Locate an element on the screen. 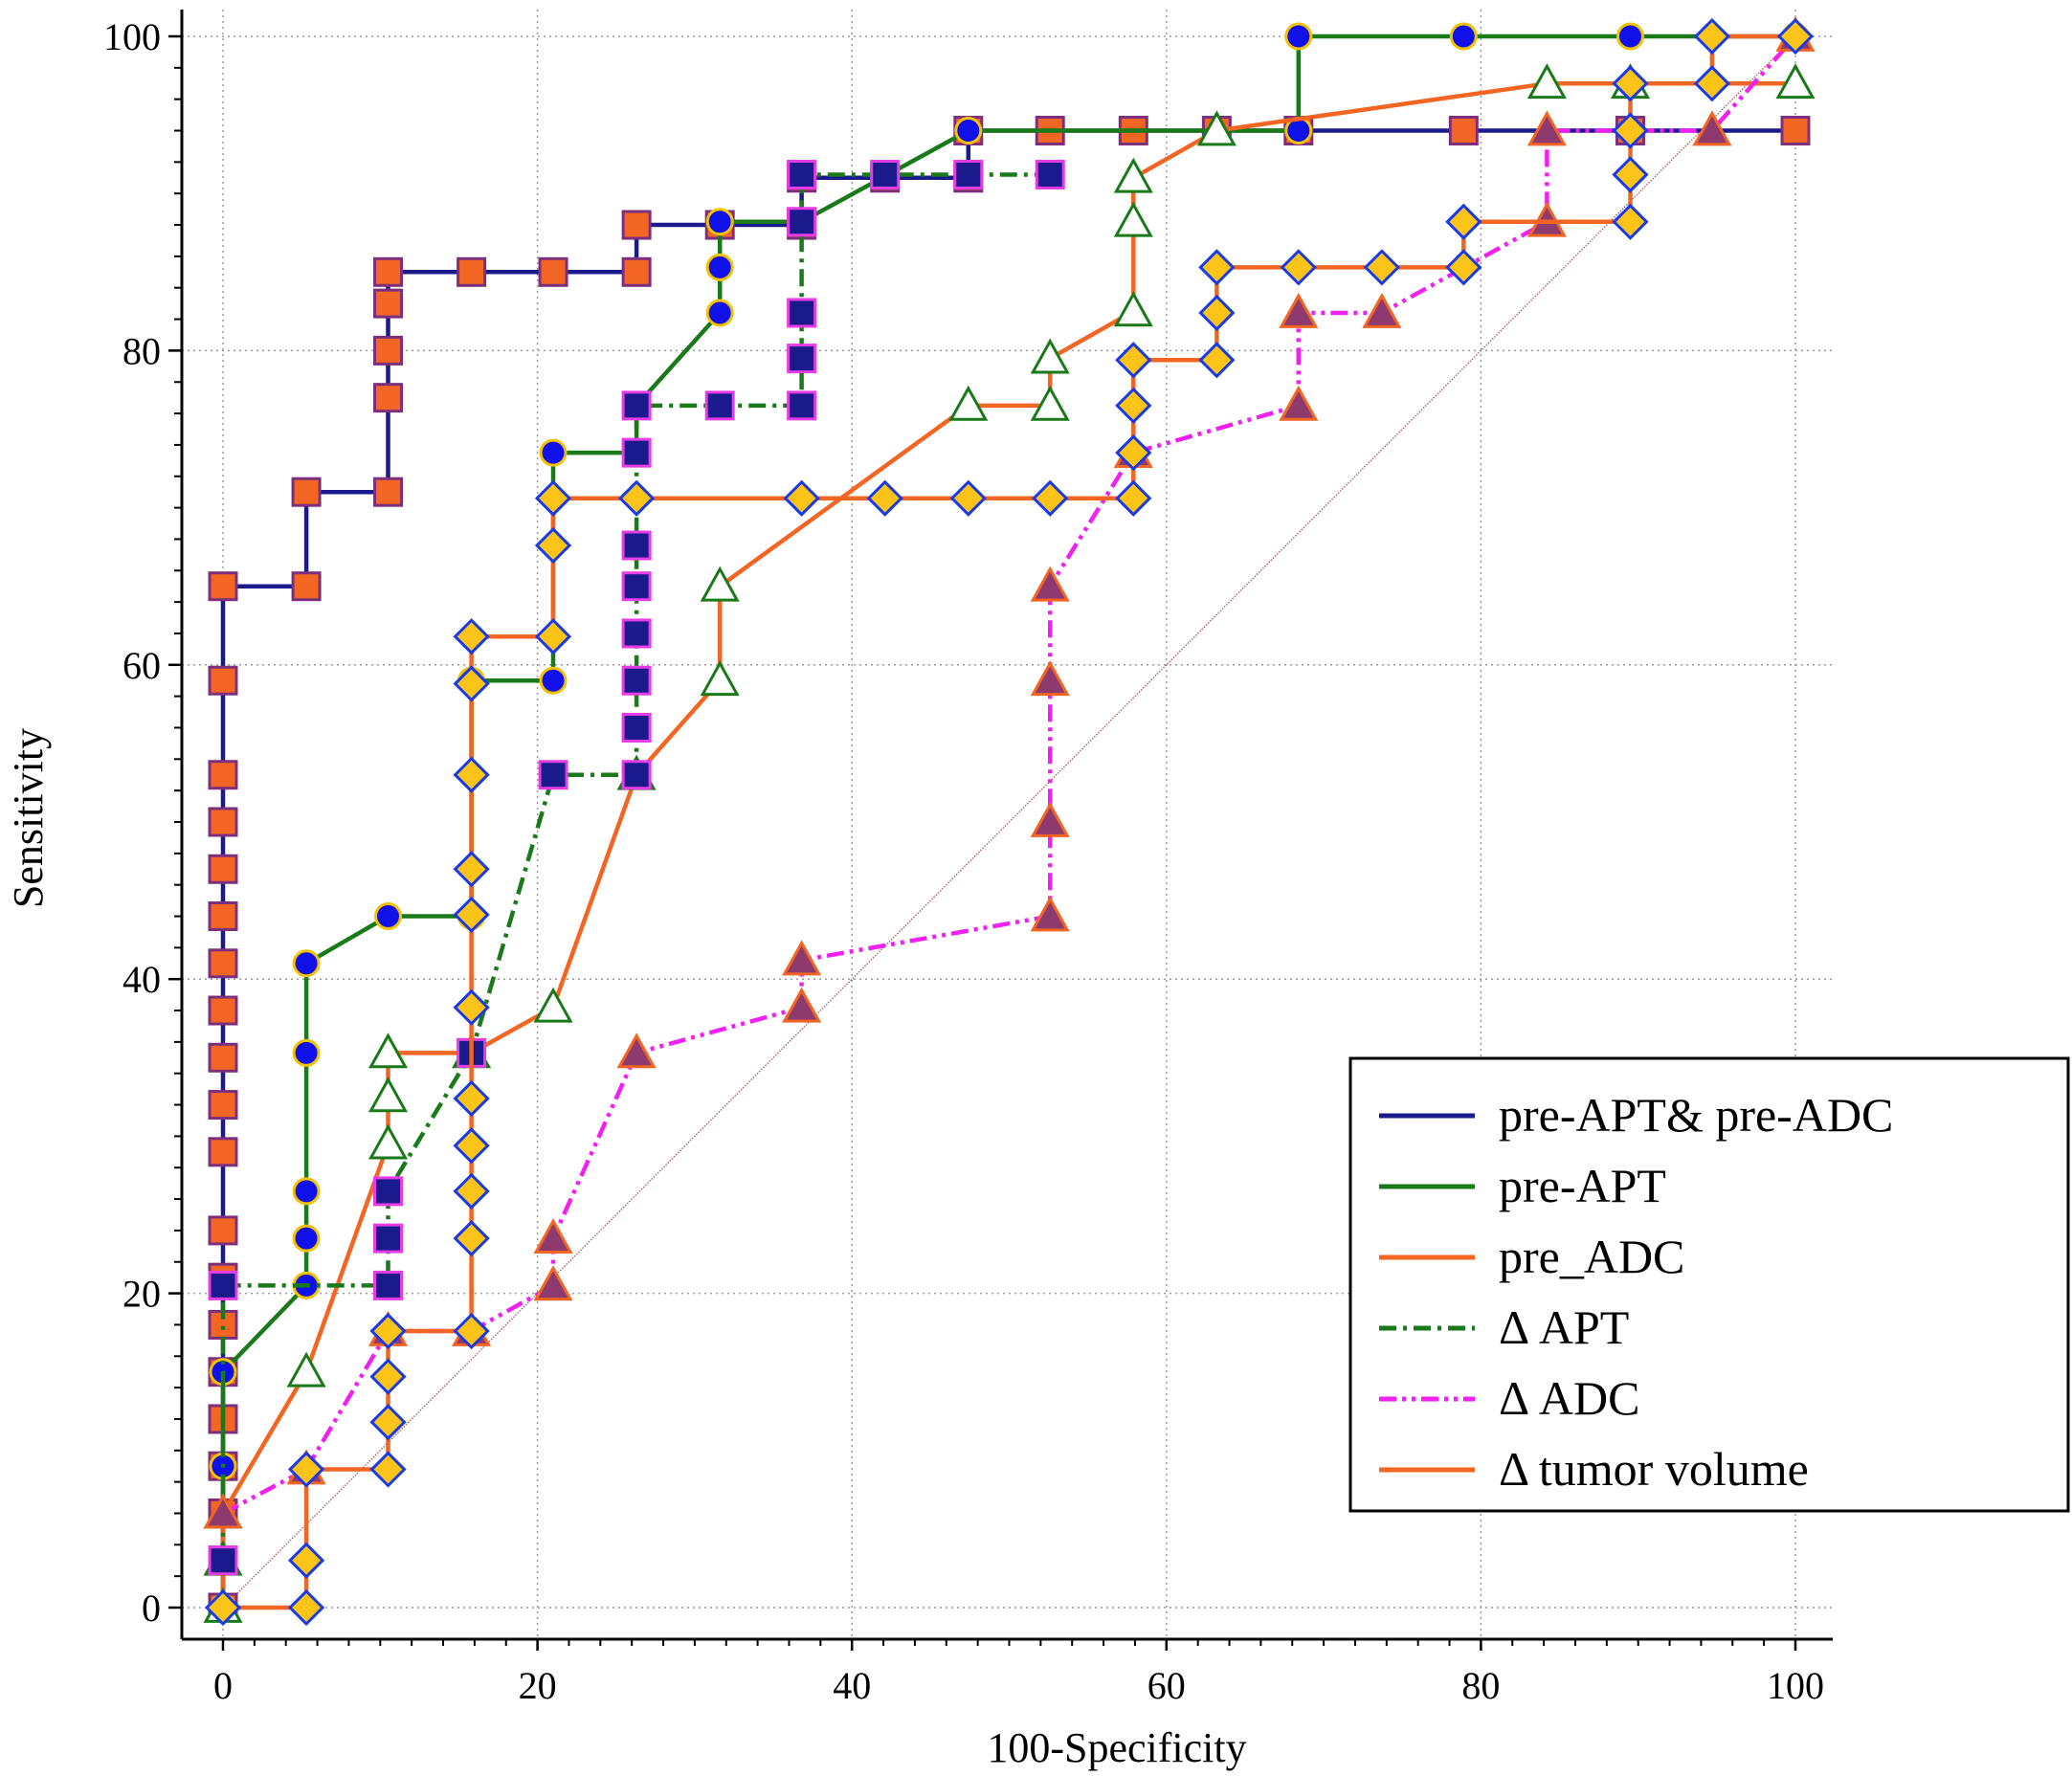  legend-label-2: pre_ADC is located at coordinates (1592, 1256).